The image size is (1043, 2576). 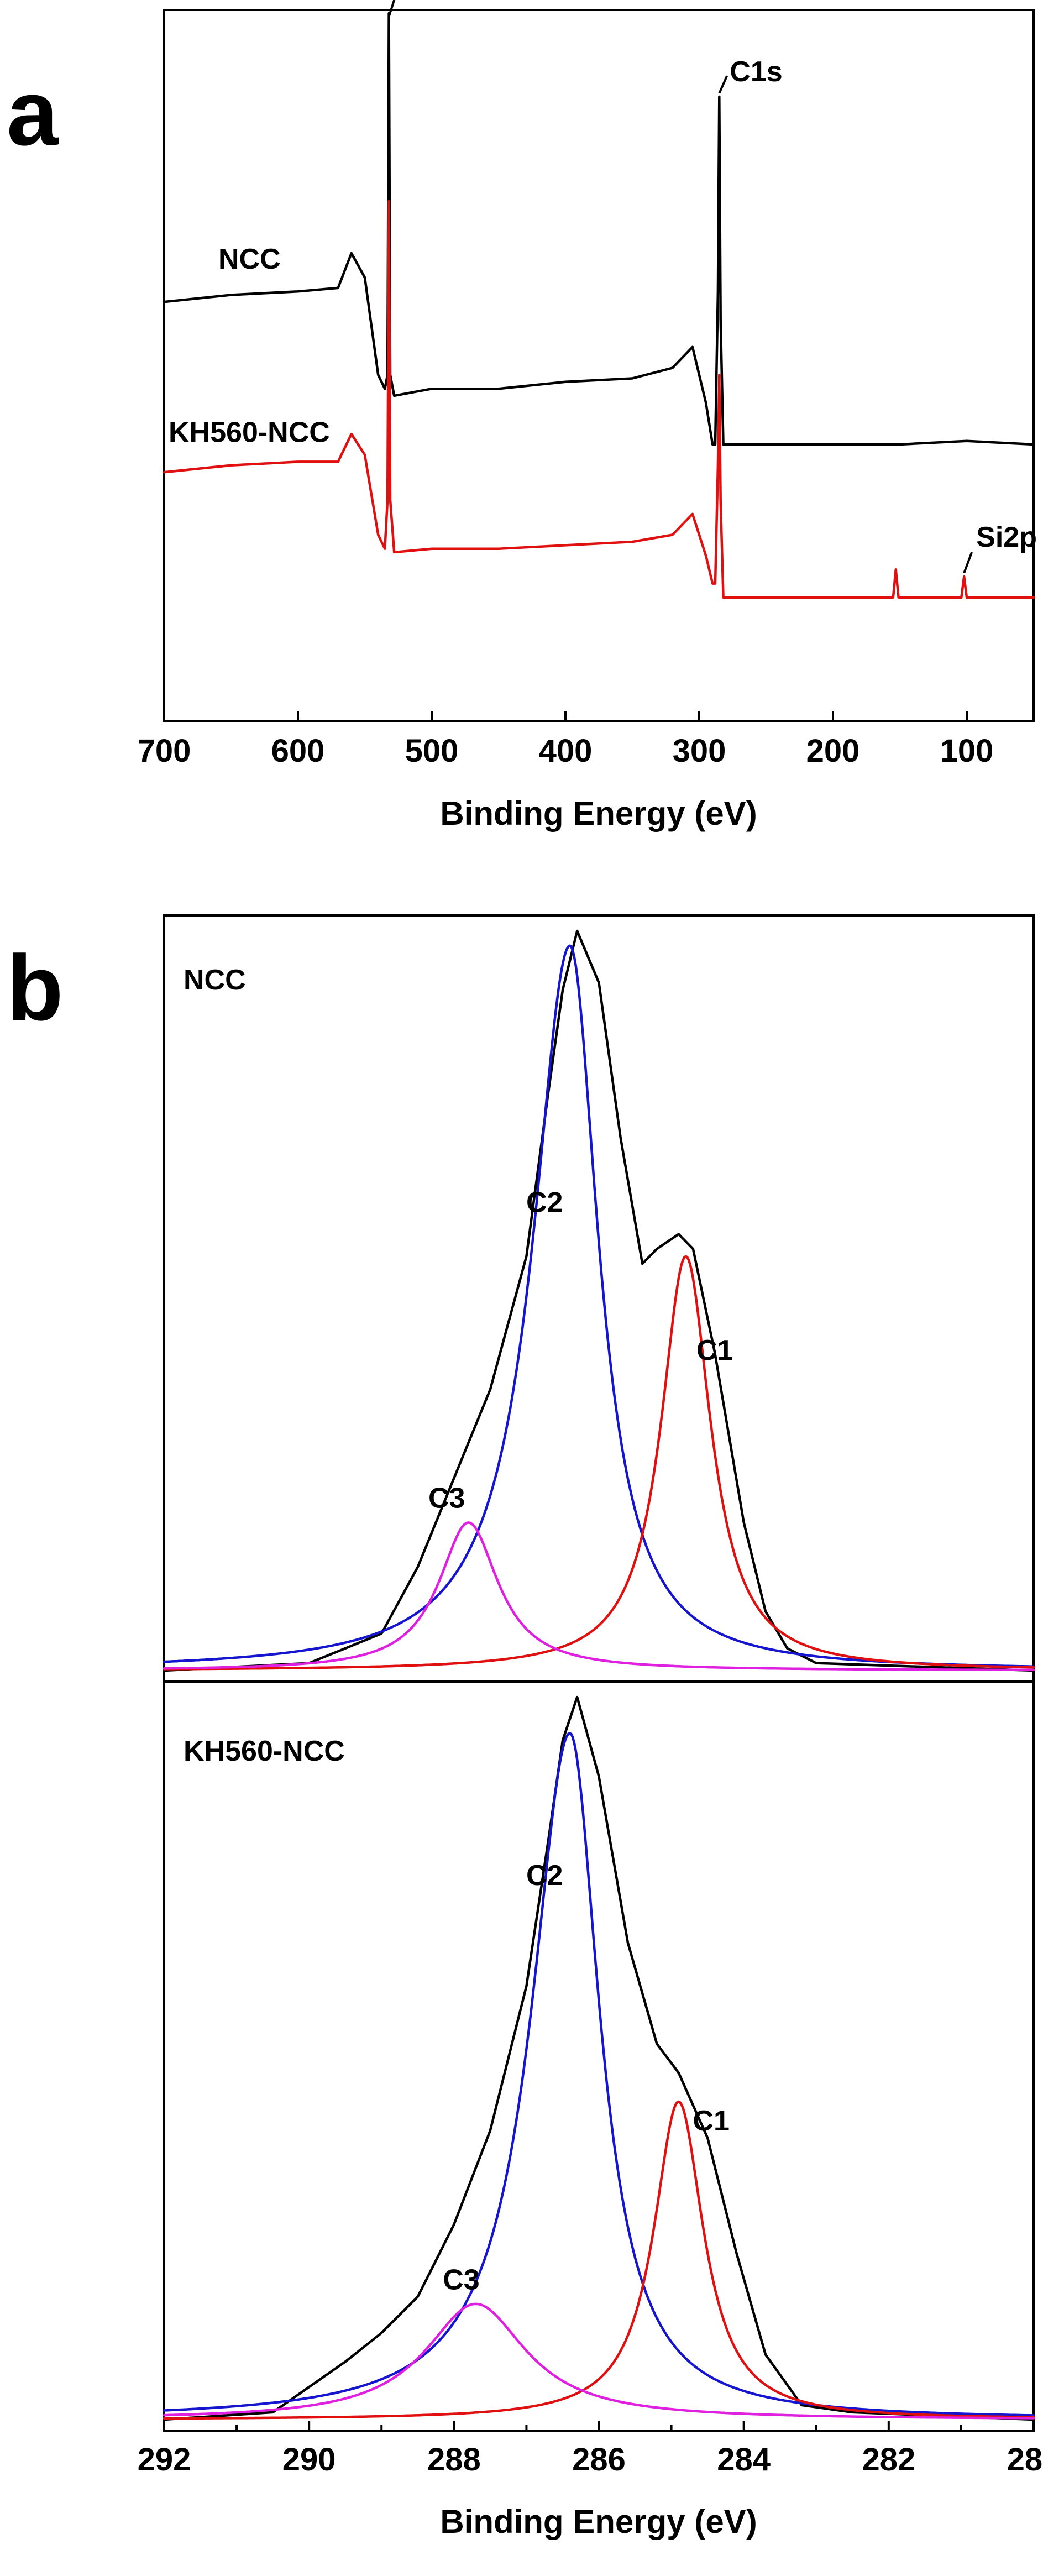 I want to click on panel-a-annotation-si2p: Si2p, so click(x=1006, y=537).